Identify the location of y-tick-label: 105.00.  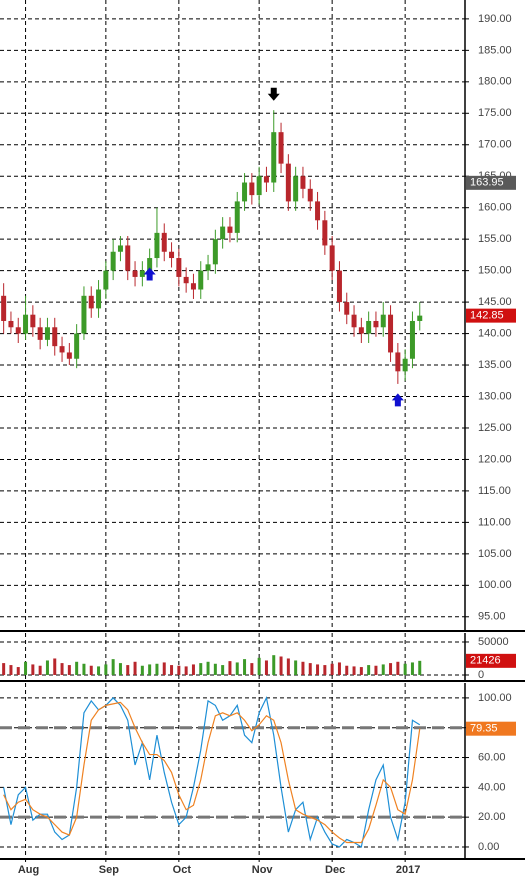
(495, 554).